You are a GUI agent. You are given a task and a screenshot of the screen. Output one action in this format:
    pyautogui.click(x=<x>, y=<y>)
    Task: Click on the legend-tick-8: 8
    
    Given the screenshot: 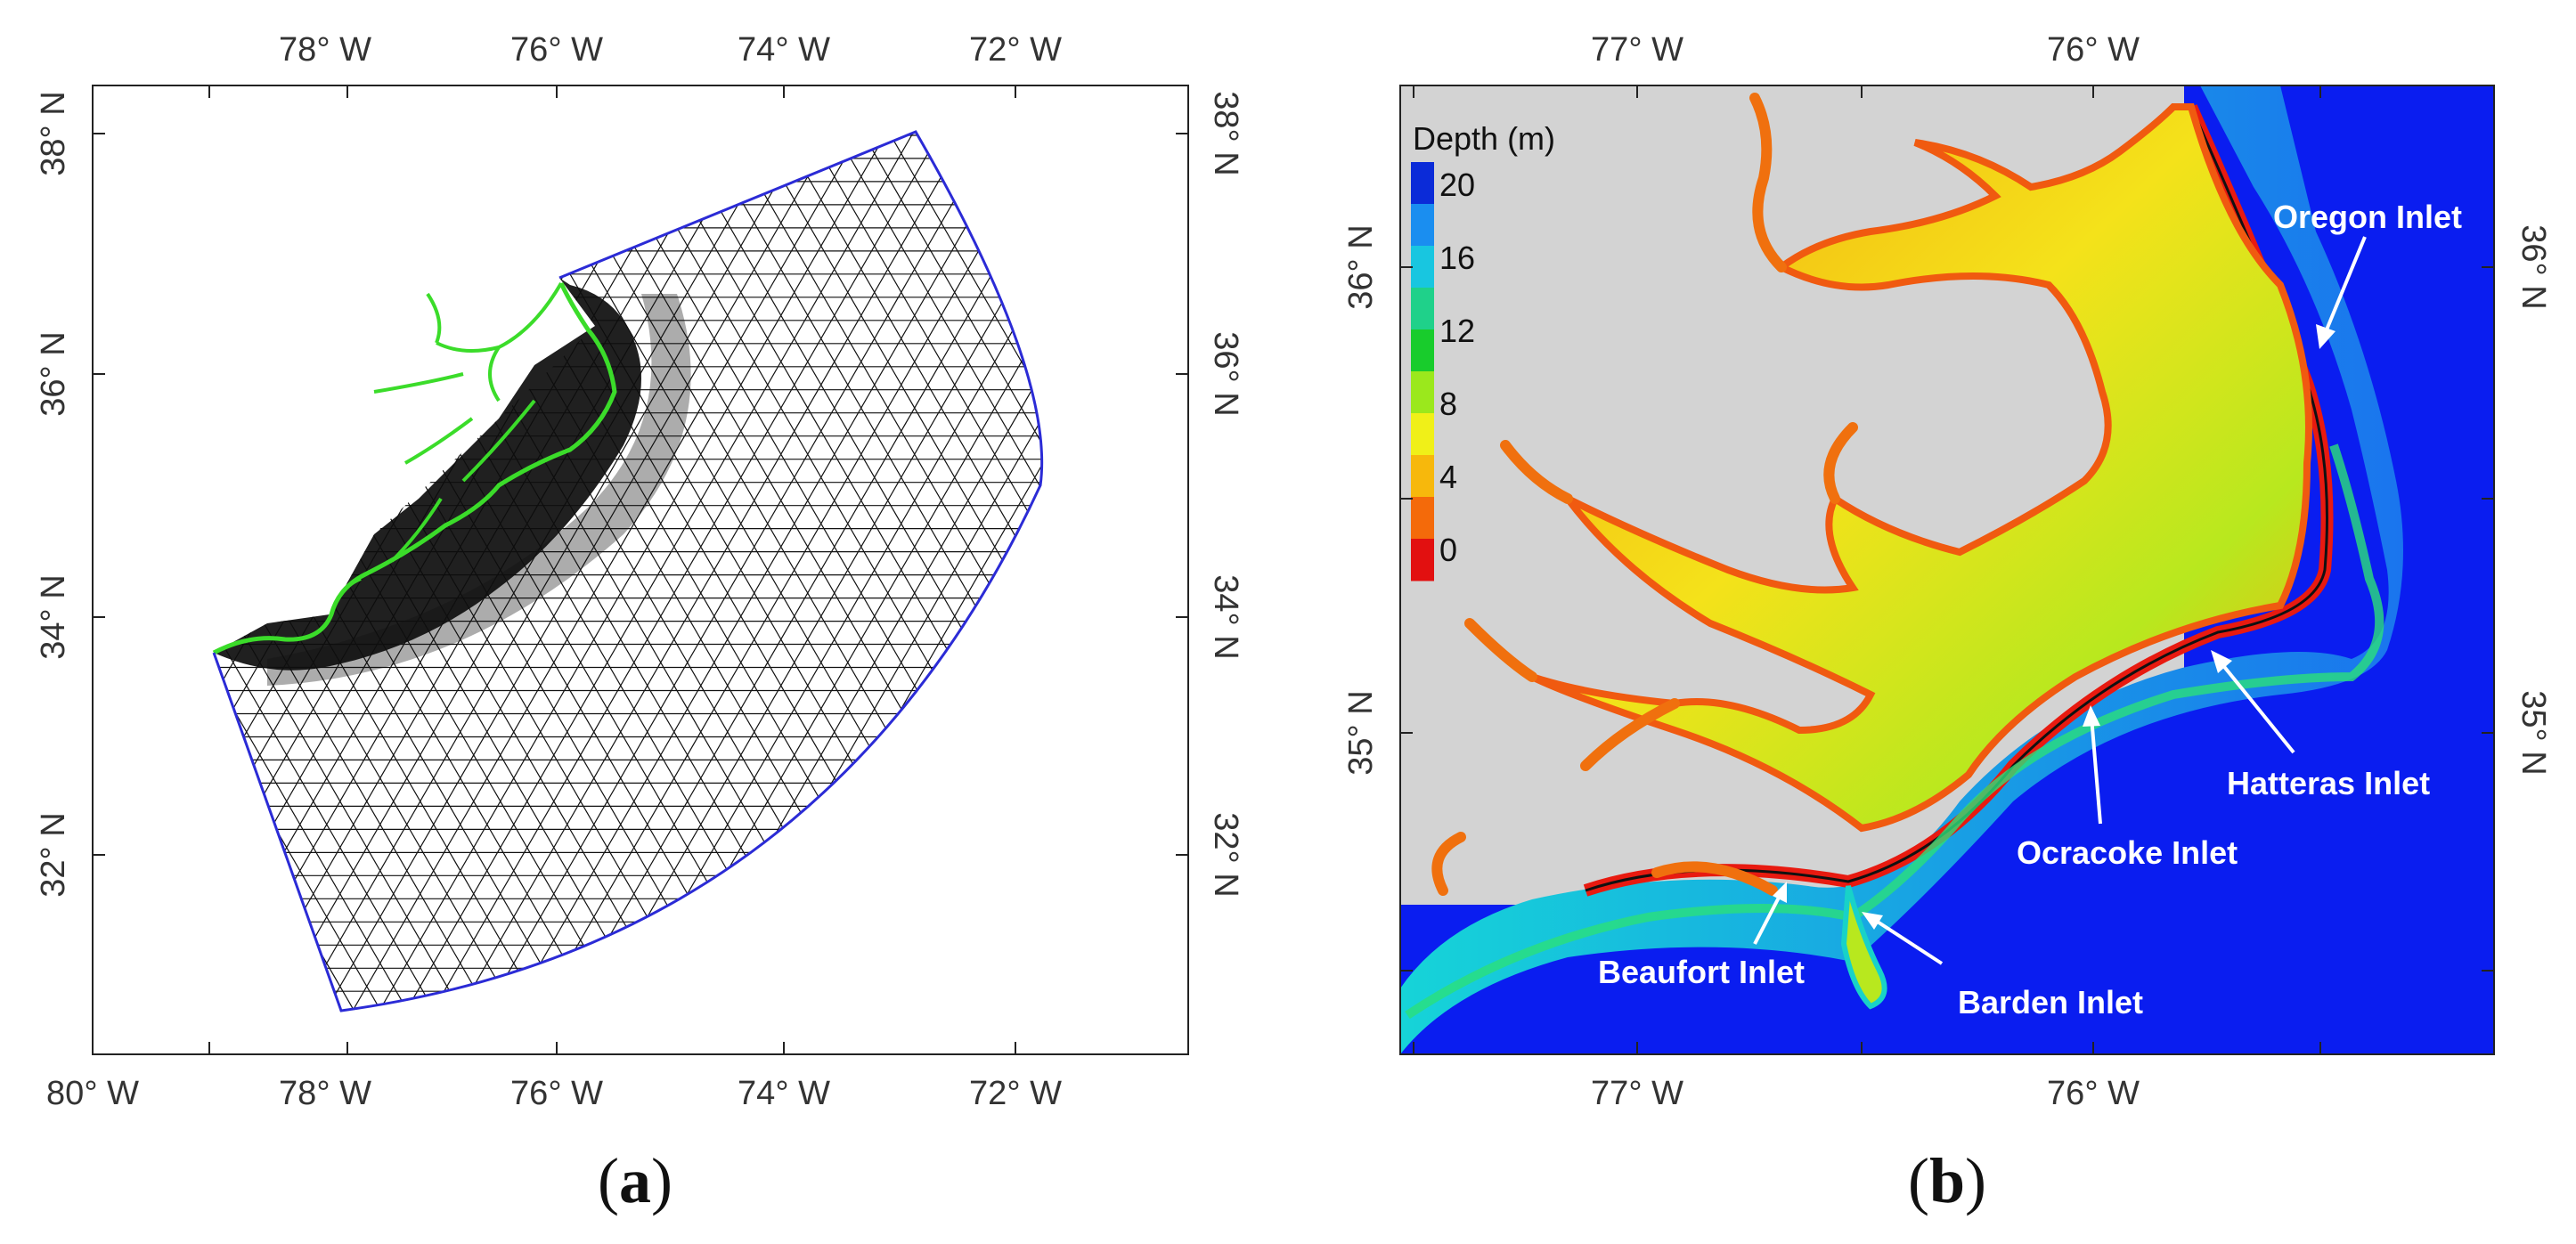 What is the action you would take?
    pyautogui.click(x=1448, y=404)
    